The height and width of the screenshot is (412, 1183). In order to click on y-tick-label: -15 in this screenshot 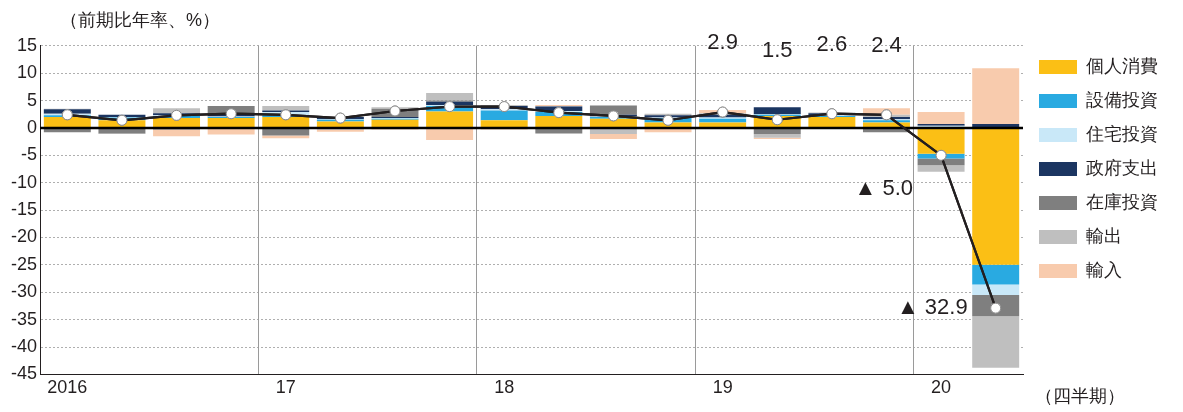, I will do `click(24, 209)`.